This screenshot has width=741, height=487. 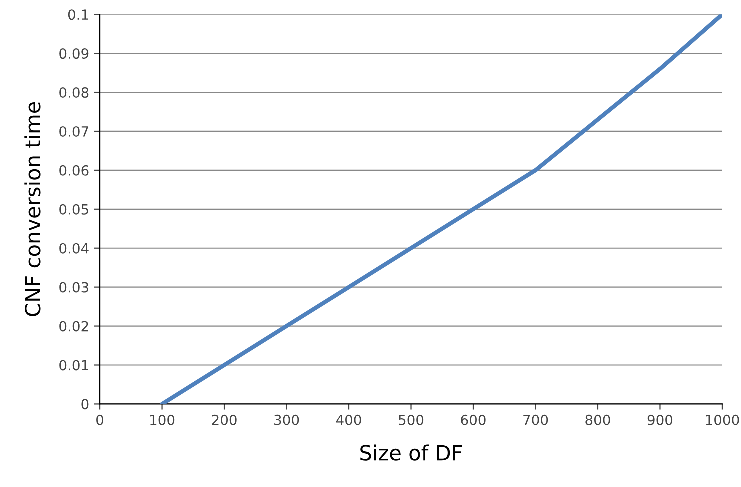 I want to click on x-tick-label: 500, so click(x=411, y=420).